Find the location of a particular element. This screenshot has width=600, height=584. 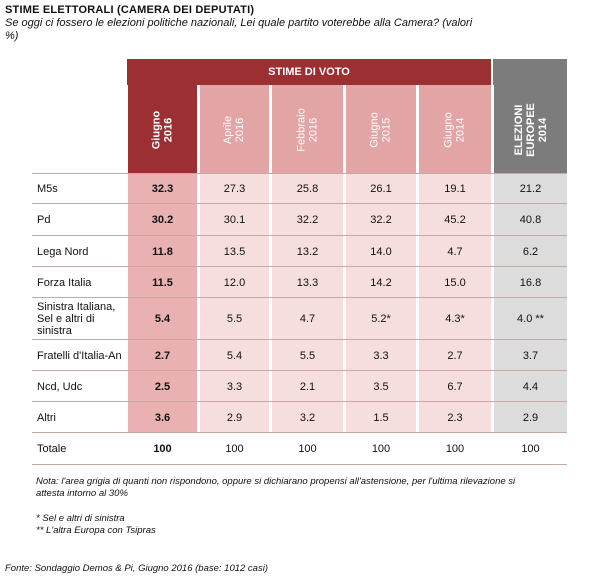

data-cell: 16.8 is located at coordinates (530, 282).